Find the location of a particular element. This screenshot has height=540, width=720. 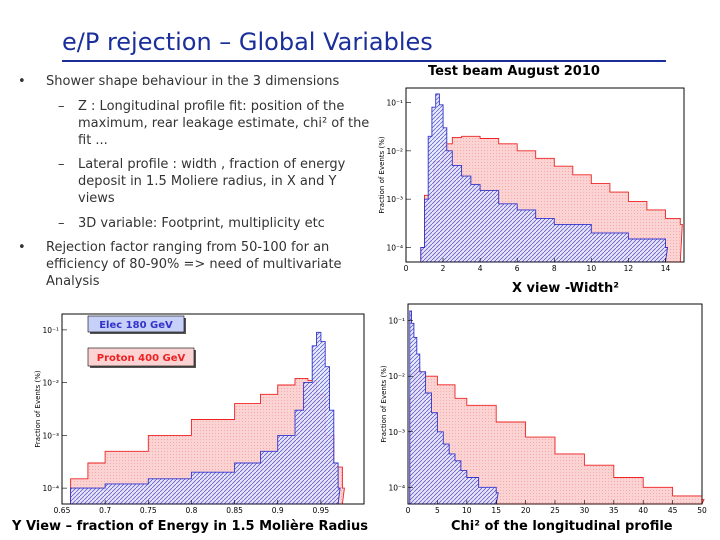

x-tick-label: 20 is located at coordinates (526, 510).